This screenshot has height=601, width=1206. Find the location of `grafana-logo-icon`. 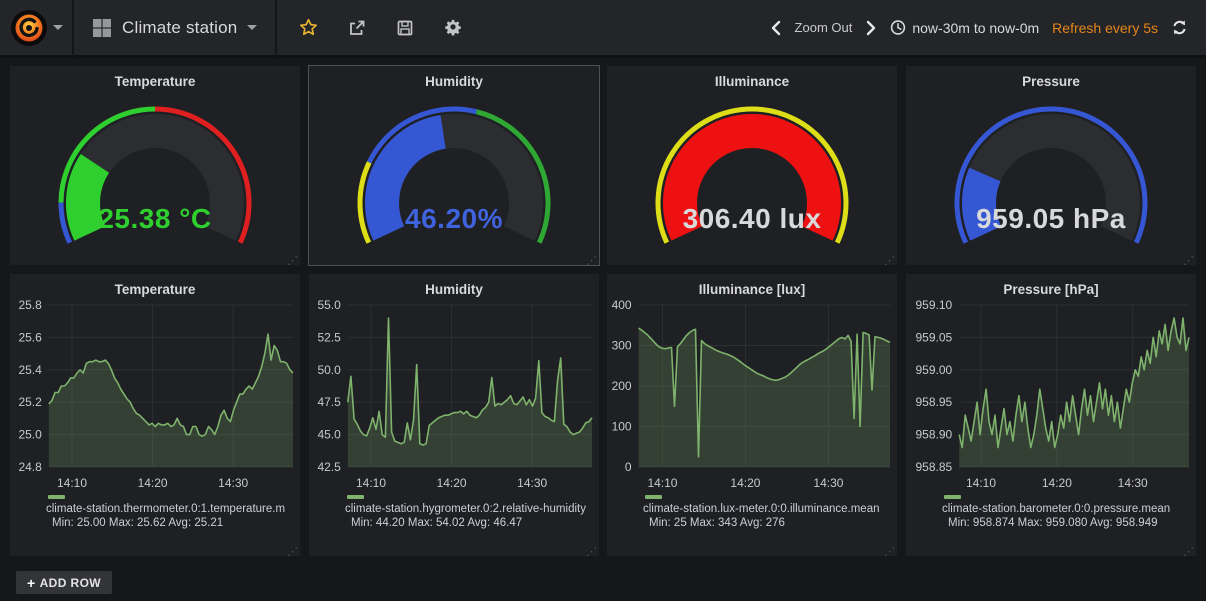

grafana-logo-icon is located at coordinates (28, 27).